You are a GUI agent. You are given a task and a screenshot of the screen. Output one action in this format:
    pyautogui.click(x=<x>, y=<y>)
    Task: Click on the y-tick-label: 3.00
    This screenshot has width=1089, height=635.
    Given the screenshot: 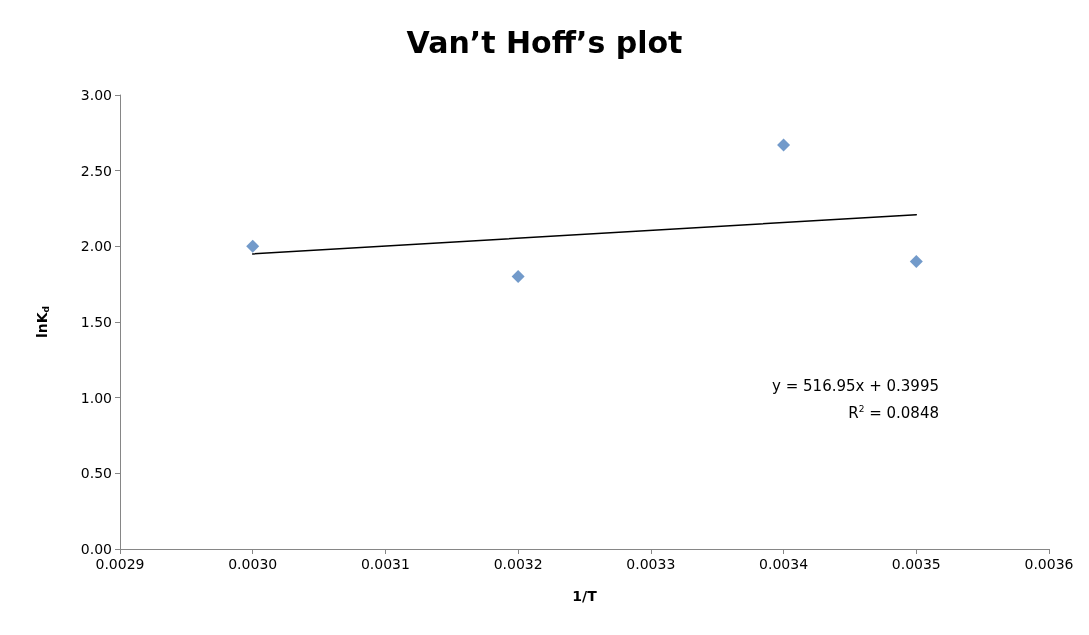 What is the action you would take?
    pyautogui.click(x=96, y=95)
    